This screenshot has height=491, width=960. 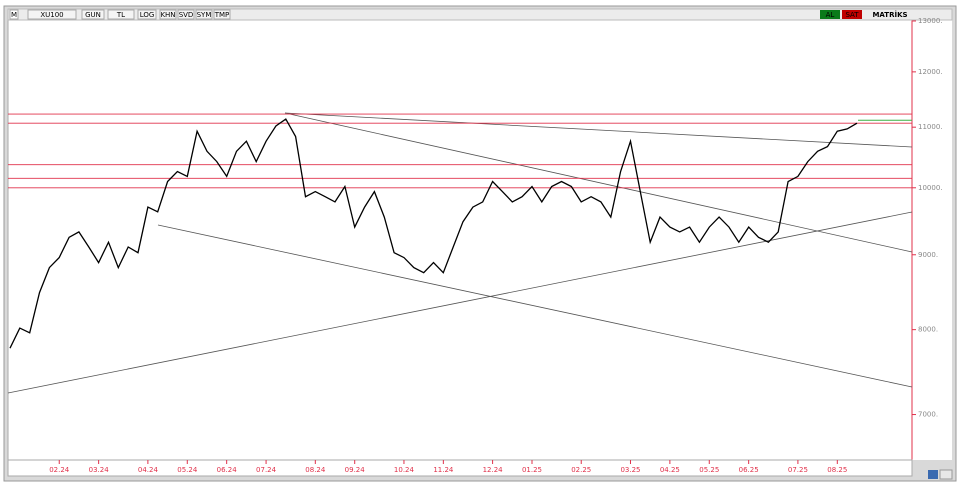 What do you see at coordinates (930, 127) in the screenshot?
I see `y-tick-label: 11000.` at bounding box center [930, 127].